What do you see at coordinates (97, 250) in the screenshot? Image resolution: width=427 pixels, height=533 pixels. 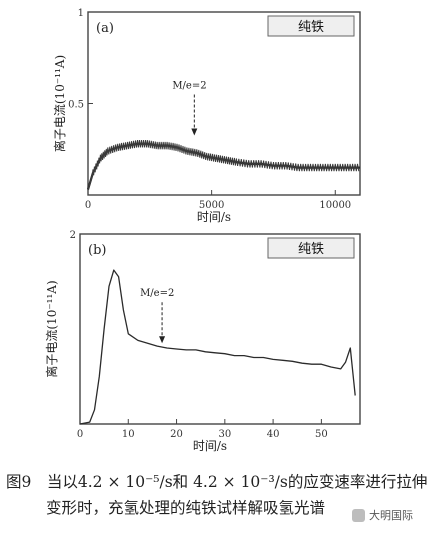 I see `chart-1-panel-label: (b)` at bounding box center [97, 250].